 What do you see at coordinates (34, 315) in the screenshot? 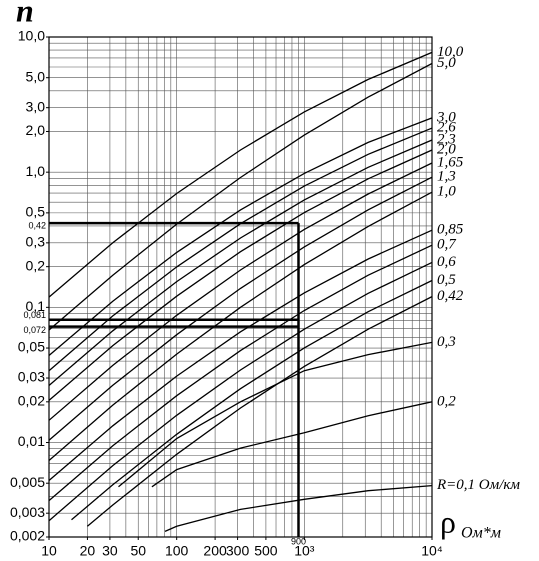
I see `reference-label-y: 0,081` at bounding box center [34, 315].